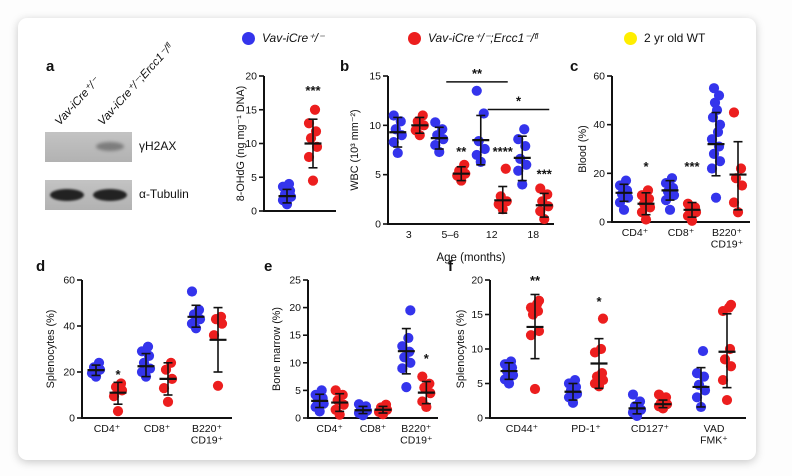 This screenshot has width=792, height=476. I want to click on blot-strip-gh2ax, so click(88, 147).